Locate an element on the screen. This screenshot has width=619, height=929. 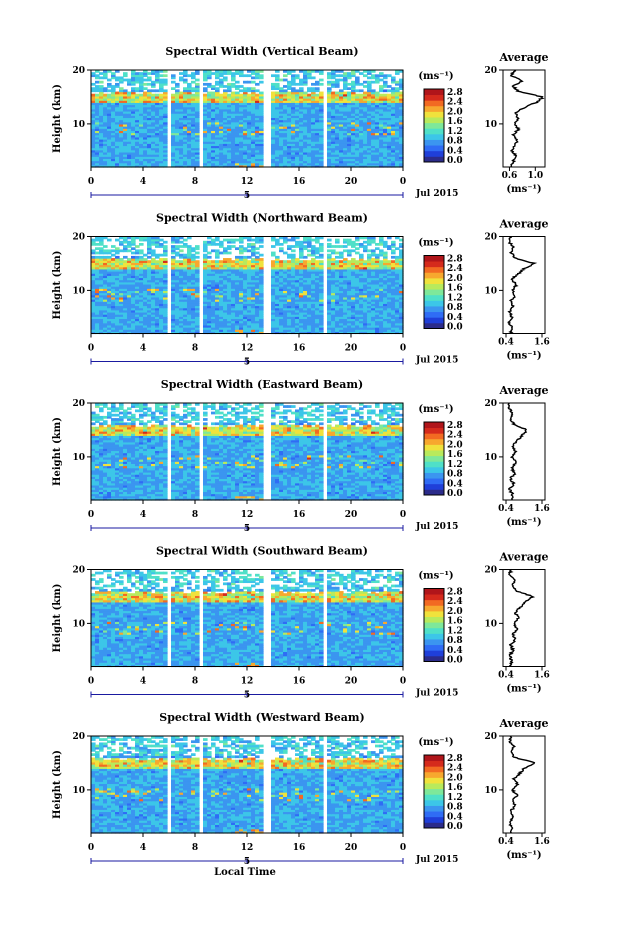
colorbar-swatch is located at coordinates (434, 97).